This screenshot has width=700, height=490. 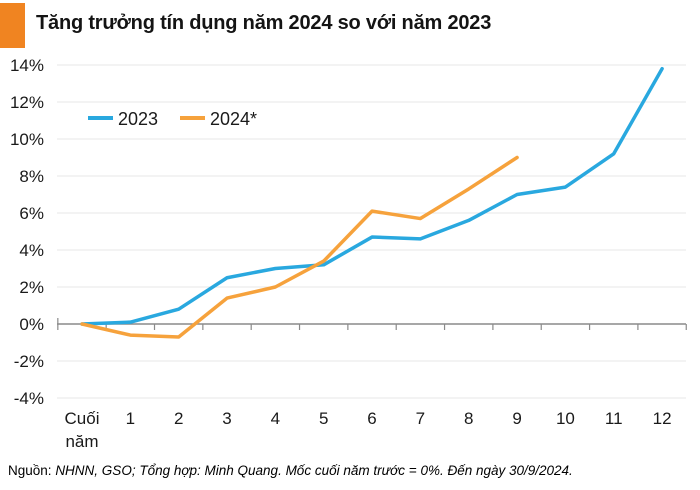 What do you see at coordinates (178, 418) in the screenshot?
I see `x-axis-category-label: 2` at bounding box center [178, 418].